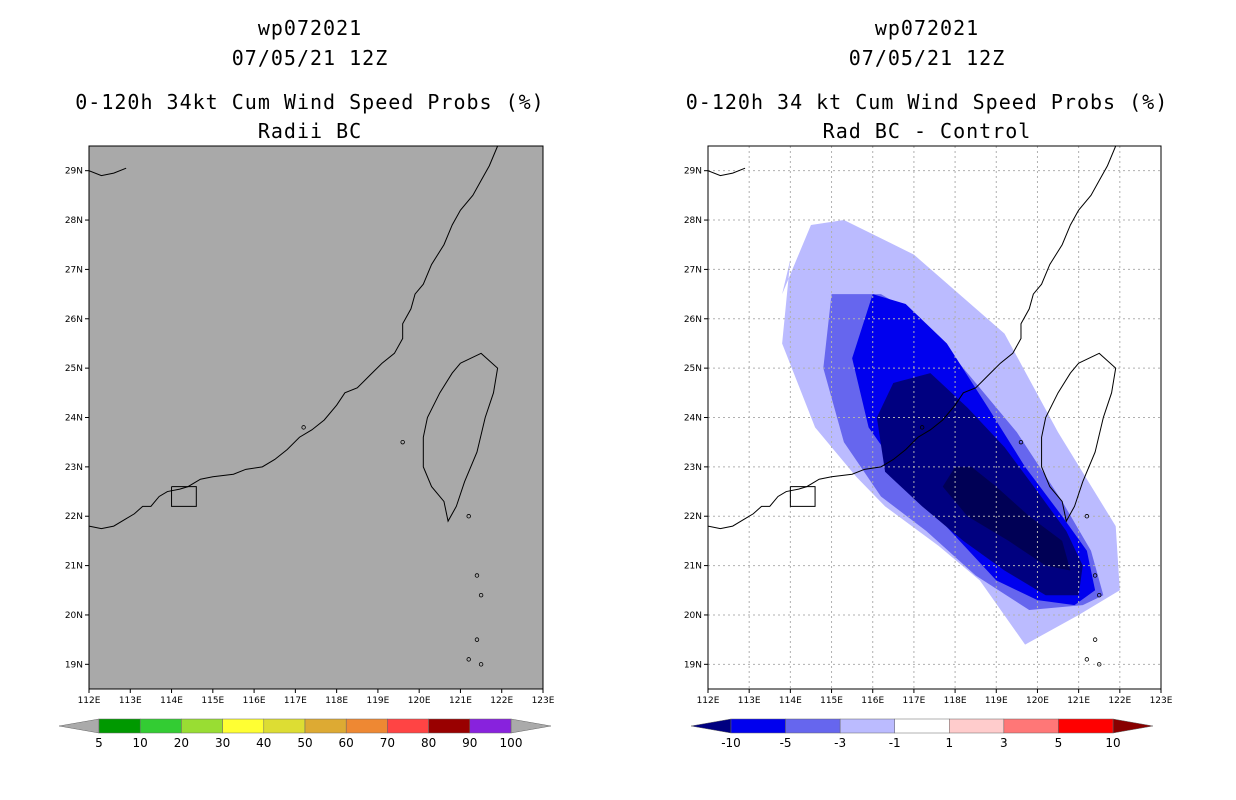 The width and height of the screenshot is (1236, 800). What do you see at coordinates (108, 172) in the screenshot?
I see `coastline-north` at bounding box center [108, 172].